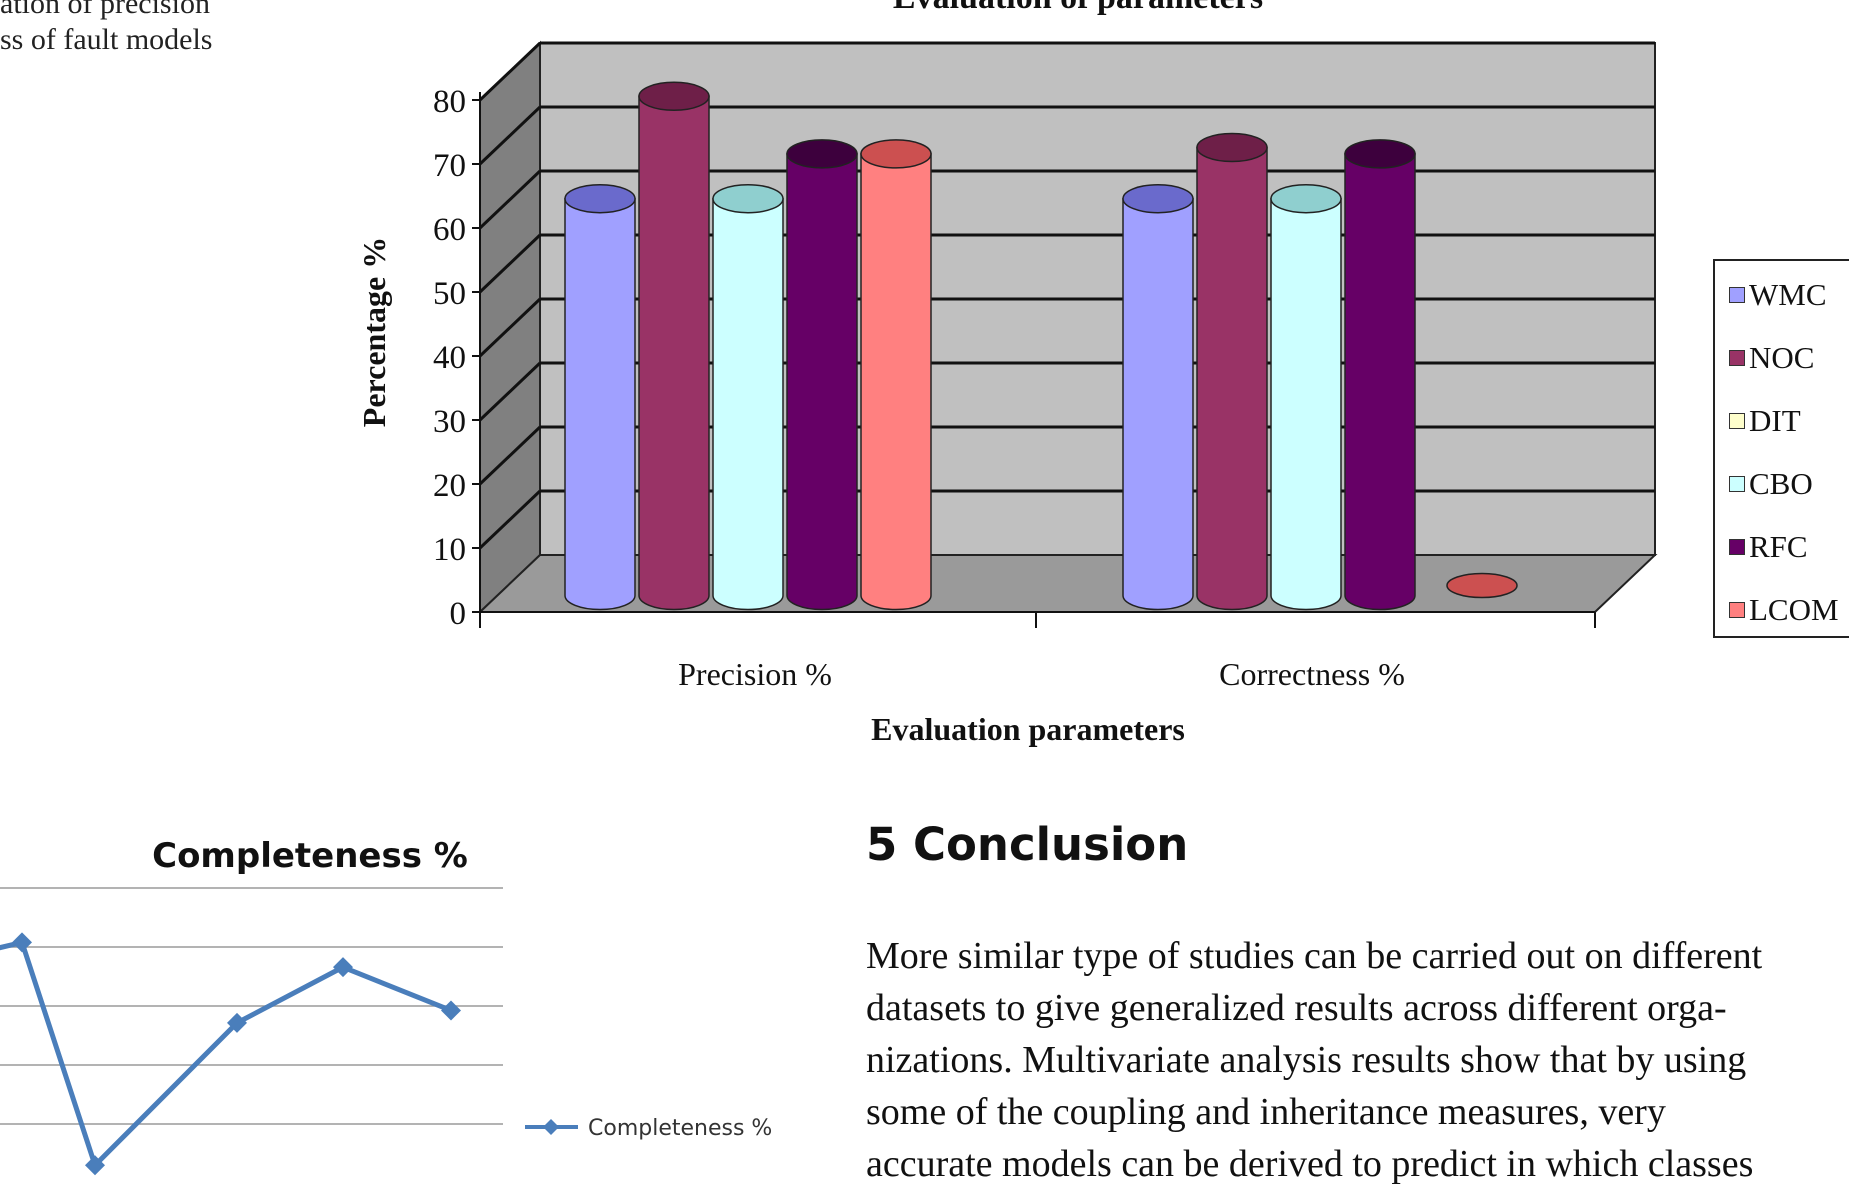 This screenshot has width=1849, height=1190. What do you see at coordinates (755, 674) in the screenshot?
I see `x-tick-label: Precision %` at bounding box center [755, 674].